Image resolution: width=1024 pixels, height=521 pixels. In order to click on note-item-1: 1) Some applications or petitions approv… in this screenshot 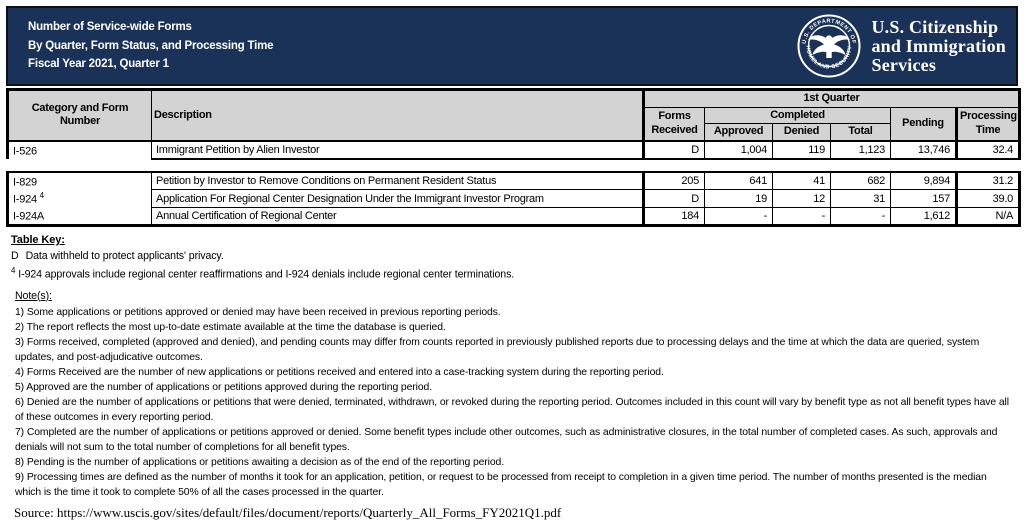, I will do `click(258, 312)`.